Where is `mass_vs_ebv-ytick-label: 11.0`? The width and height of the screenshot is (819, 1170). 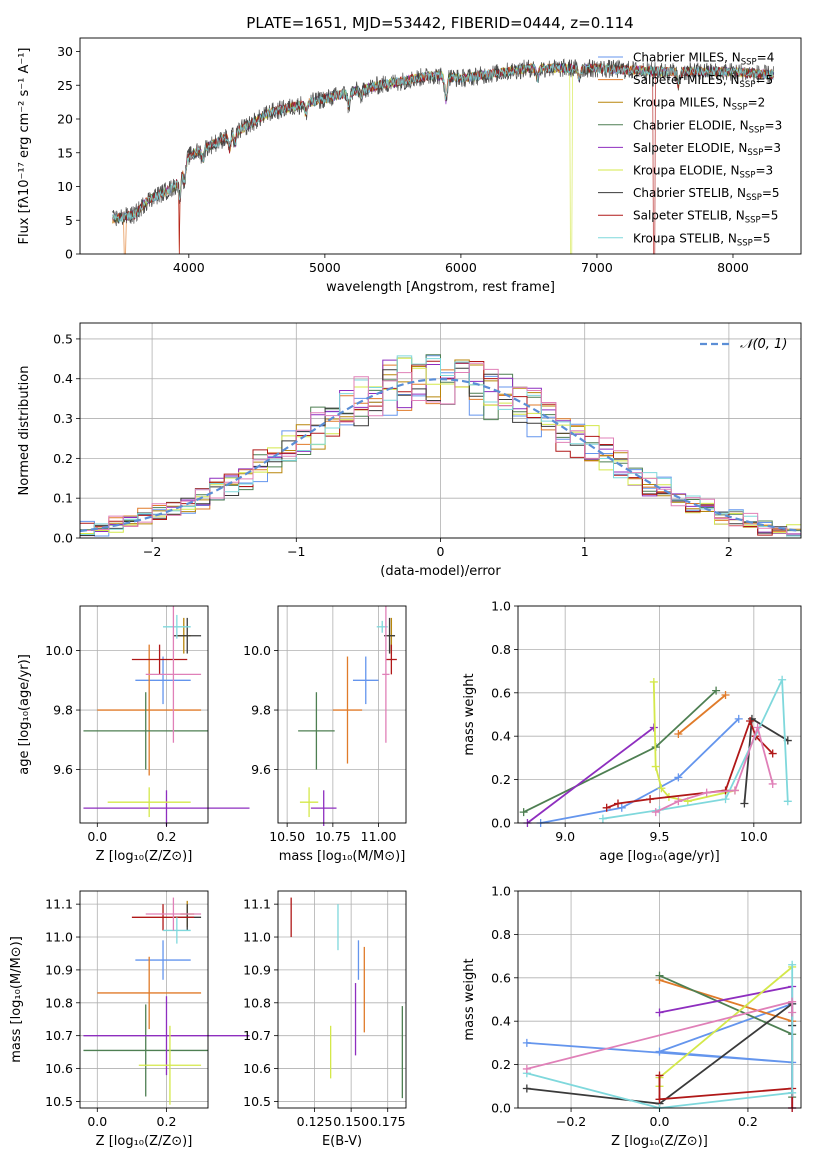 mass_vs_ebv-ytick-label: 11.0 is located at coordinates (257, 937).